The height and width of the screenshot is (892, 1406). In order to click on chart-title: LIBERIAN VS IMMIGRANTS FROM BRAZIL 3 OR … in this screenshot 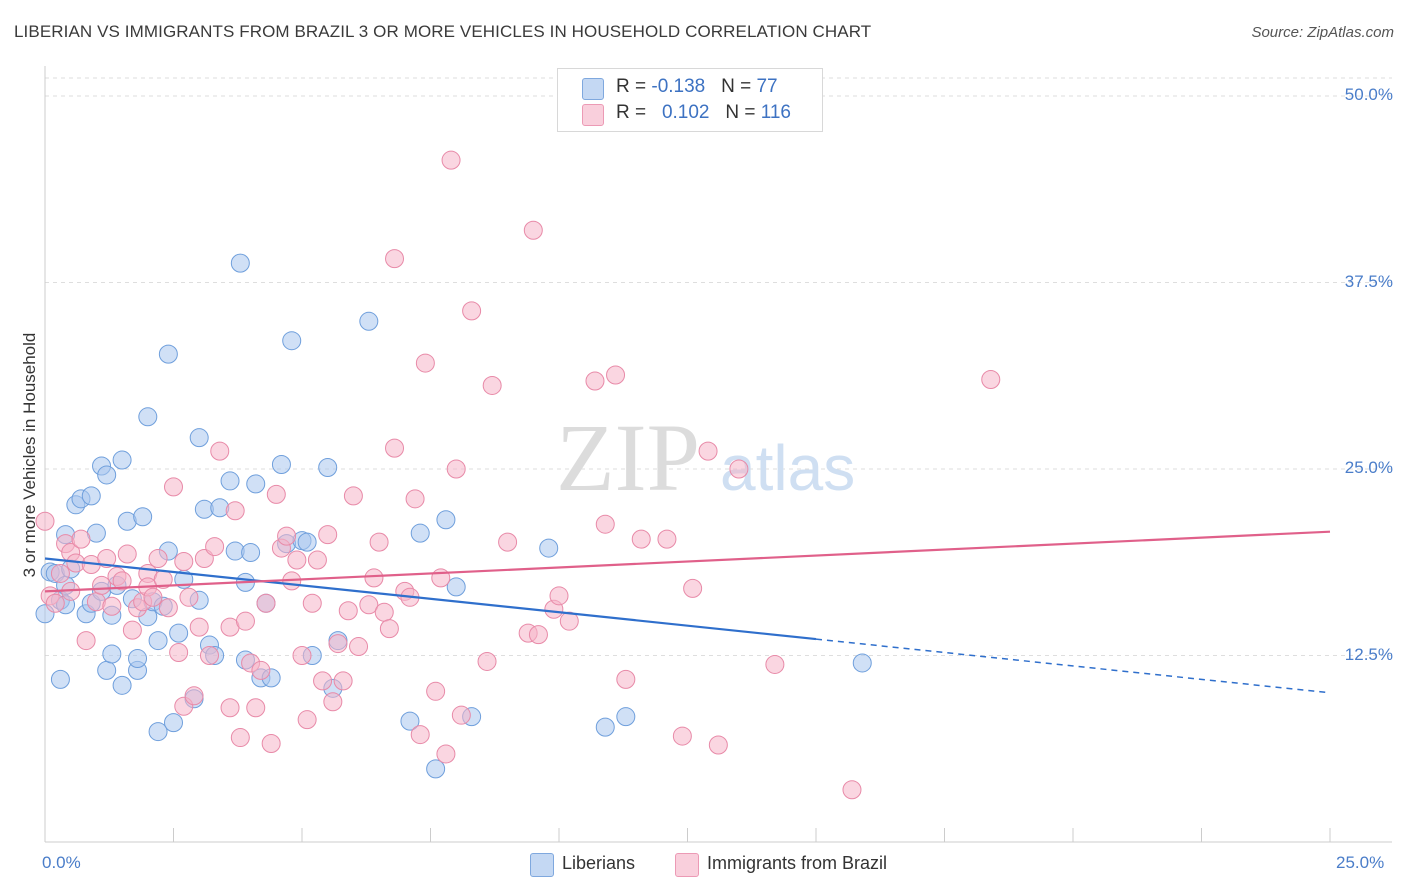, I will do `click(443, 31)`.